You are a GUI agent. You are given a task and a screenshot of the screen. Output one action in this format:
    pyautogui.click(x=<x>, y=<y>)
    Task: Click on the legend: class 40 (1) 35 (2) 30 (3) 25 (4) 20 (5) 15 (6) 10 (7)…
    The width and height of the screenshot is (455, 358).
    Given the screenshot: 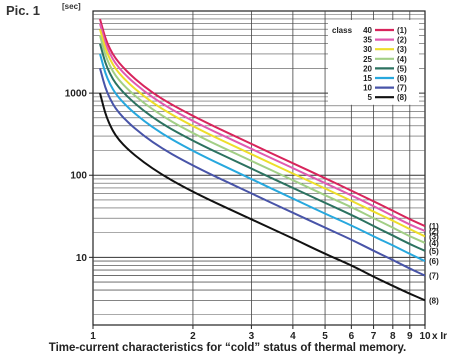 What is the action you would take?
    pyautogui.click(x=373, y=62)
    